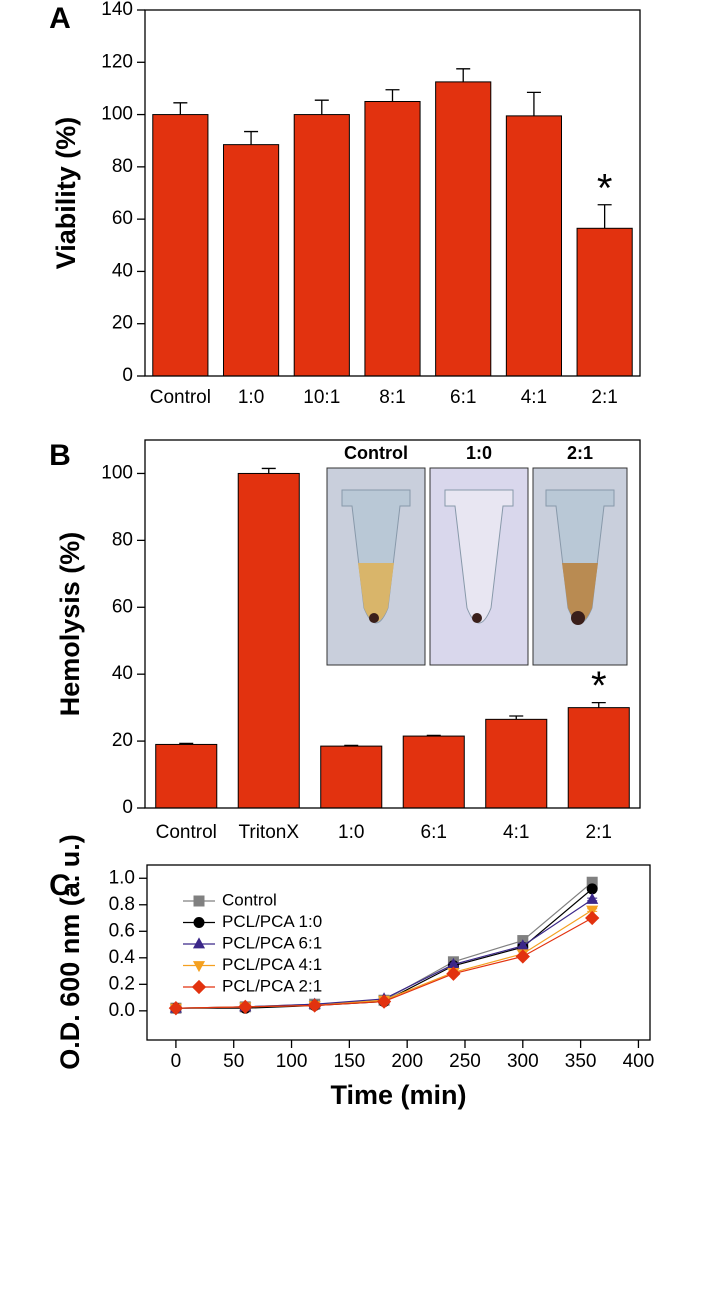  Describe the element at coordinates (398, 1095) in the screenshot. I see `x-axis-label: Time (min)` at that location.